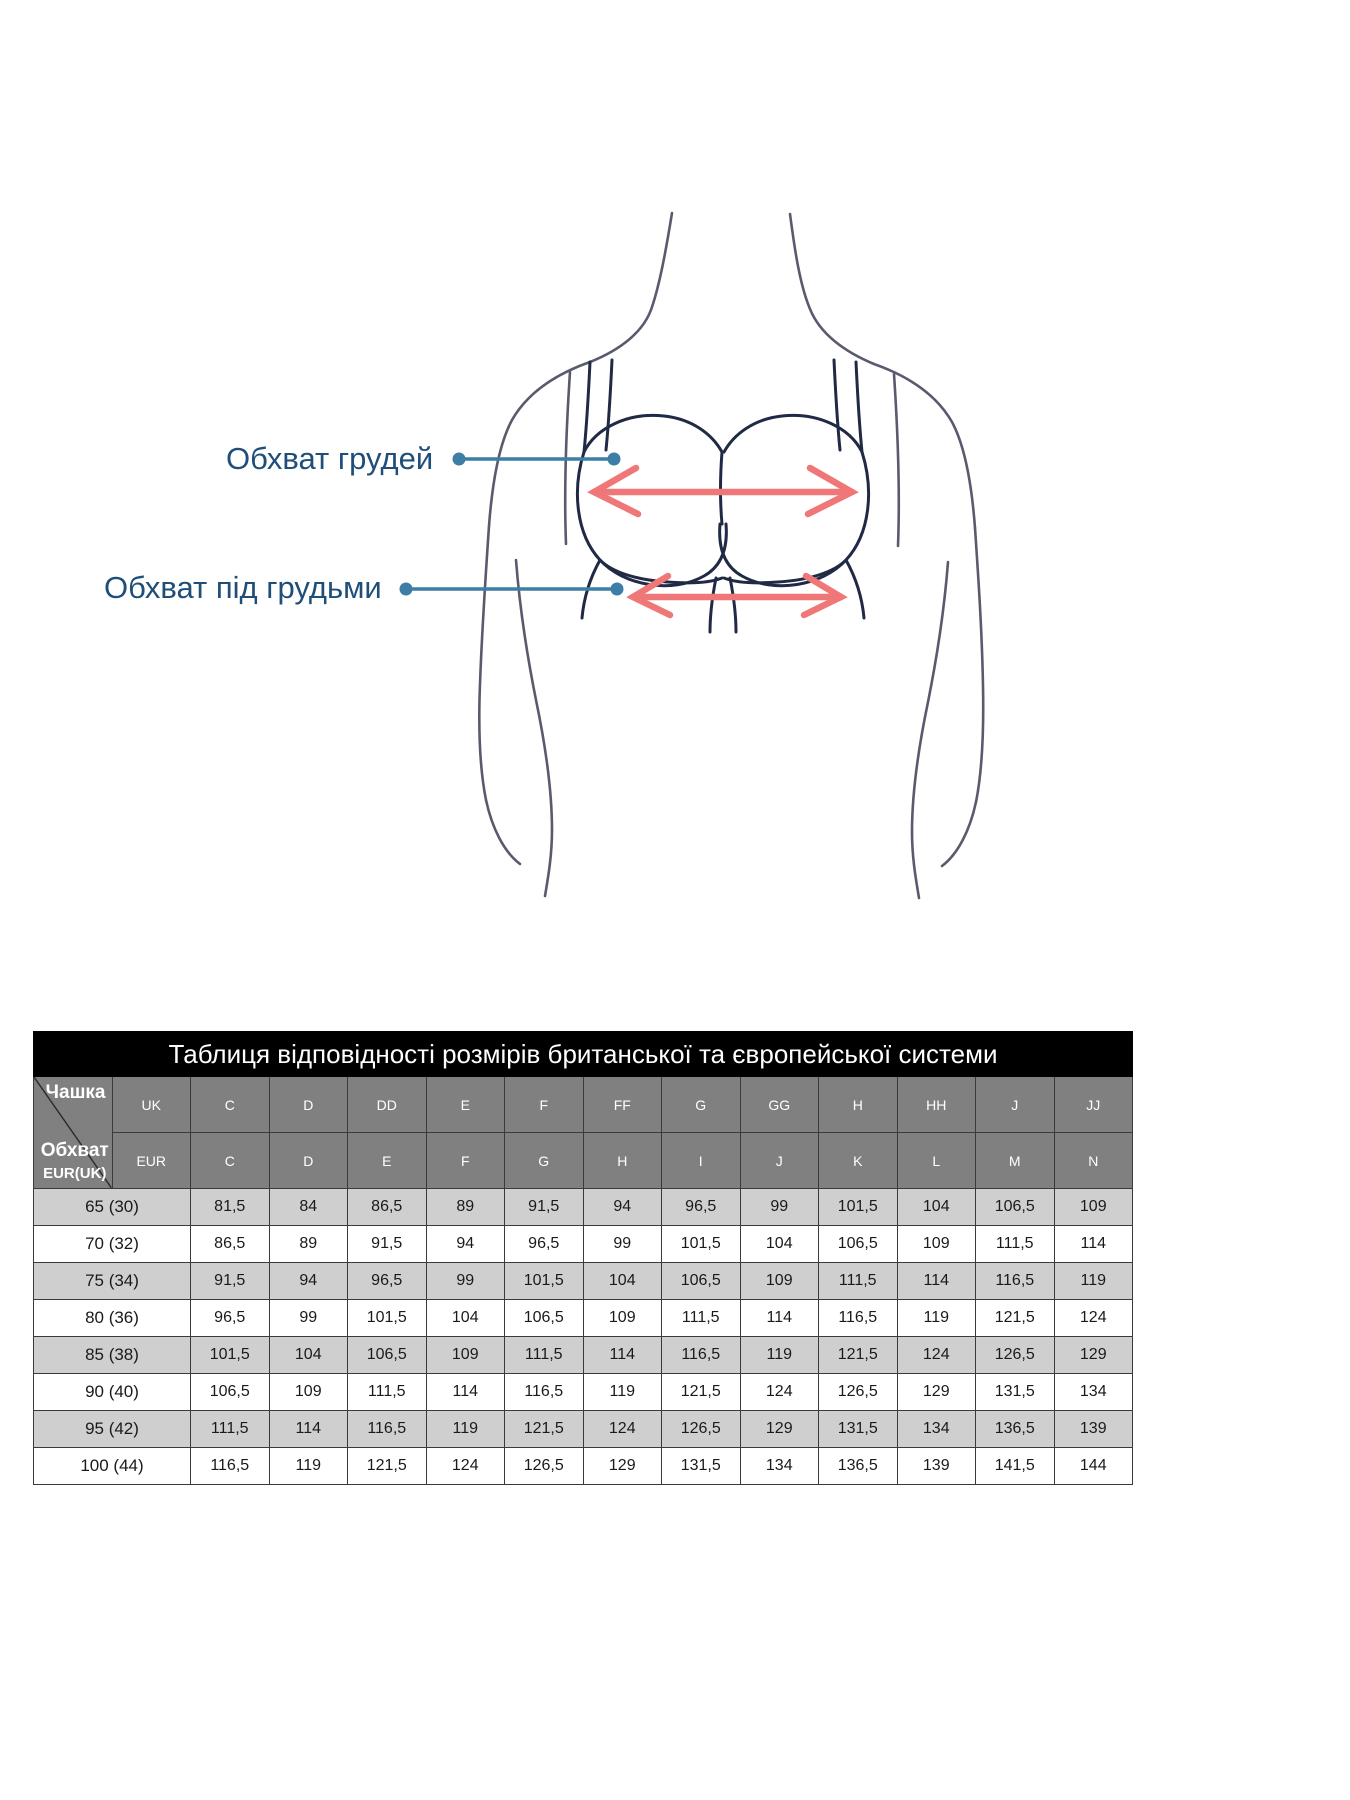 The height and width of the screenshot is (1800, 1350). Describe the element at coordinates (1093, 1160) in the screenshot. I see `header-eur-cup-11: N` at that location.